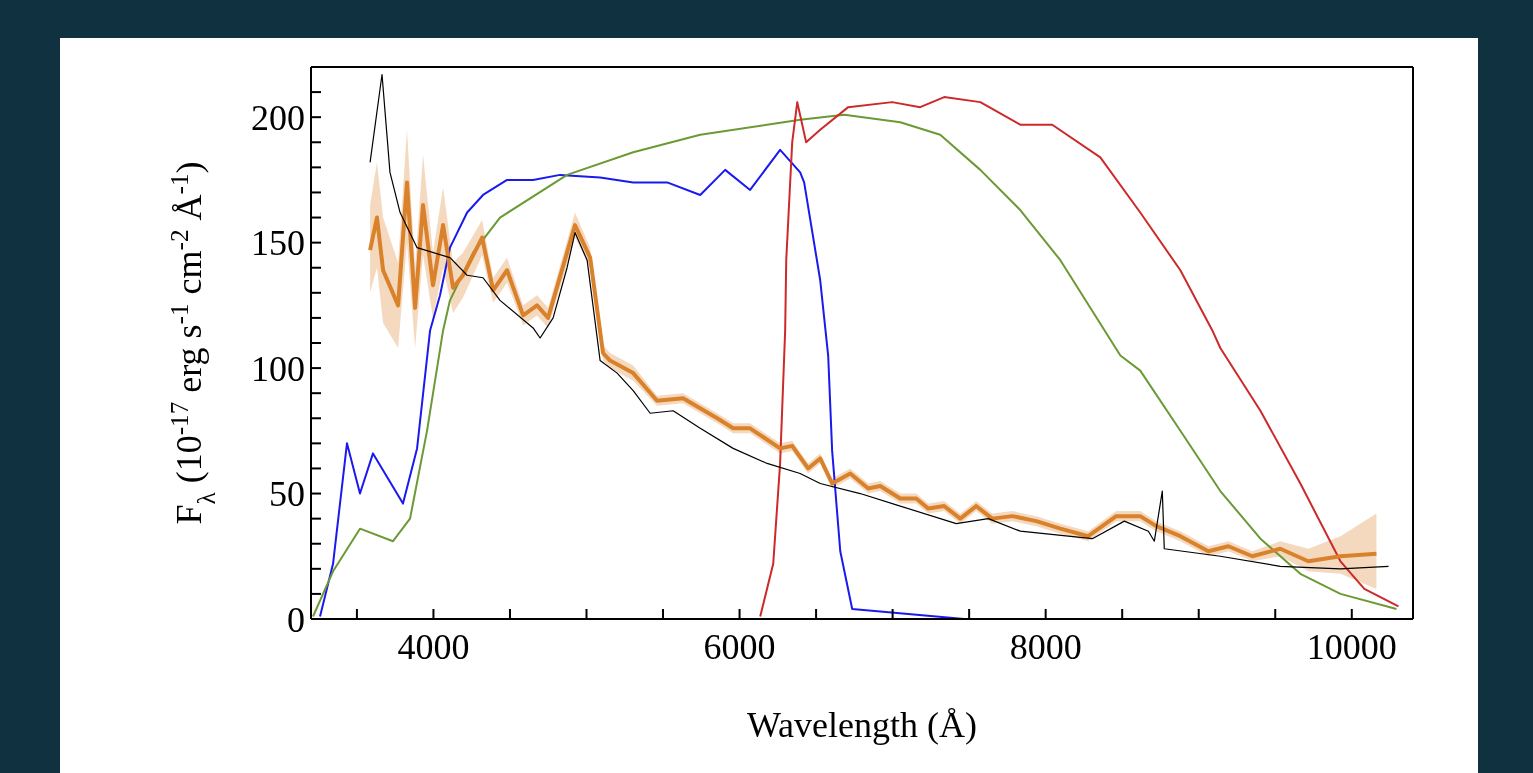  What do you see at coordinates (278, 368) in the screenshot?
I see `y-tick-label: 100` at bounding box center [278, 368].